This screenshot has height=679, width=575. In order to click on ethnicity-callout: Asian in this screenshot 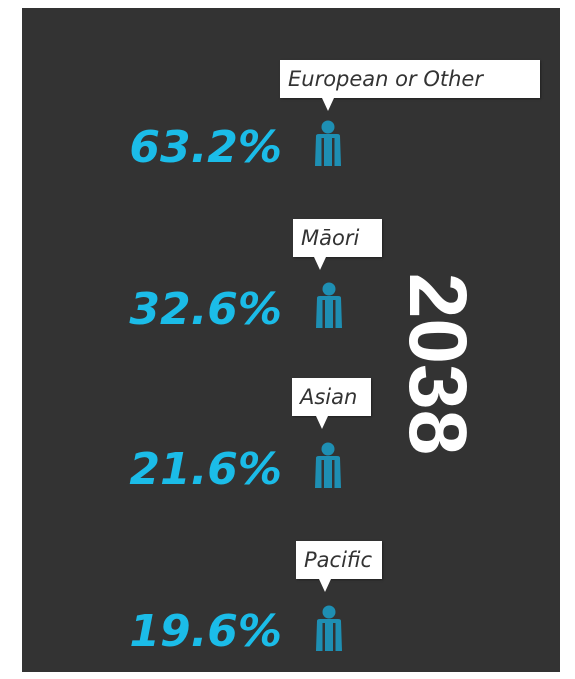, I will do `click(331, 397)`.